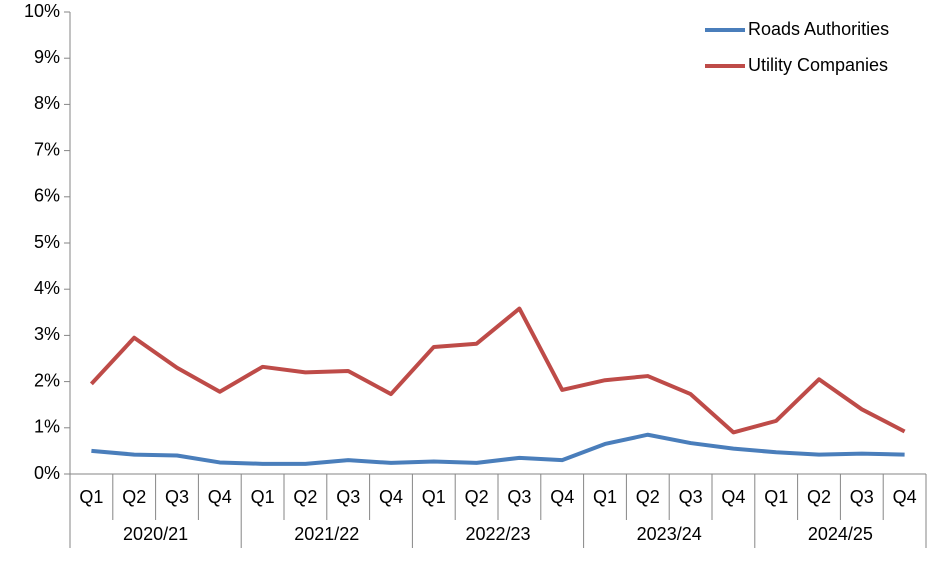  What do you see at coordinates (47, 196) in the screenshot?
I see `y-tick-label: 6%` at bounding box center [47, 196].